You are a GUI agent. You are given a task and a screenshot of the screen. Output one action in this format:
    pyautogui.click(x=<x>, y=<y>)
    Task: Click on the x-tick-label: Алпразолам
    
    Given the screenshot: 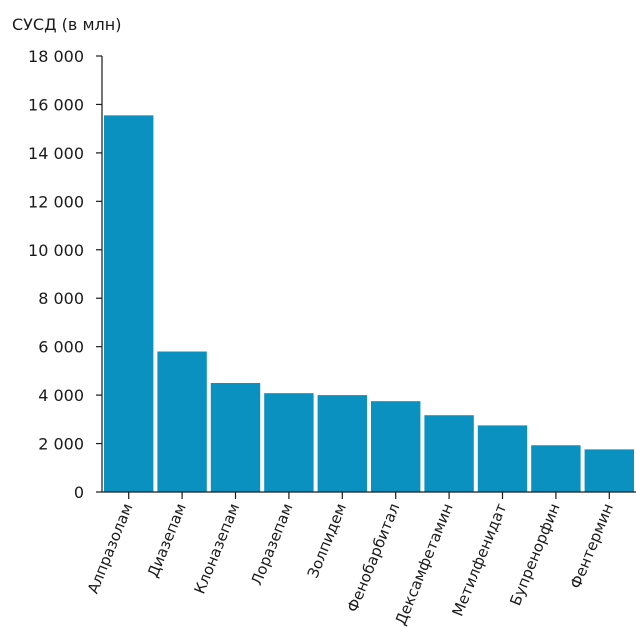 What is the action you would take?
    pyautogui.click(x=110, y=548)
    